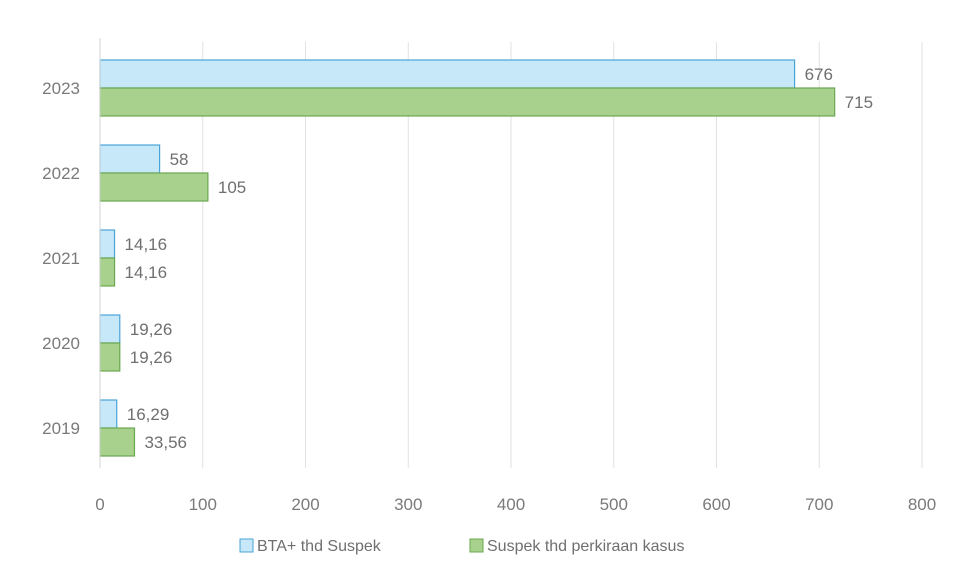 This screenshot has height=581, width=960. Describe the element at coordinates (819, 504) in the screenshot. I see `x-tick-label: 700` at that location.